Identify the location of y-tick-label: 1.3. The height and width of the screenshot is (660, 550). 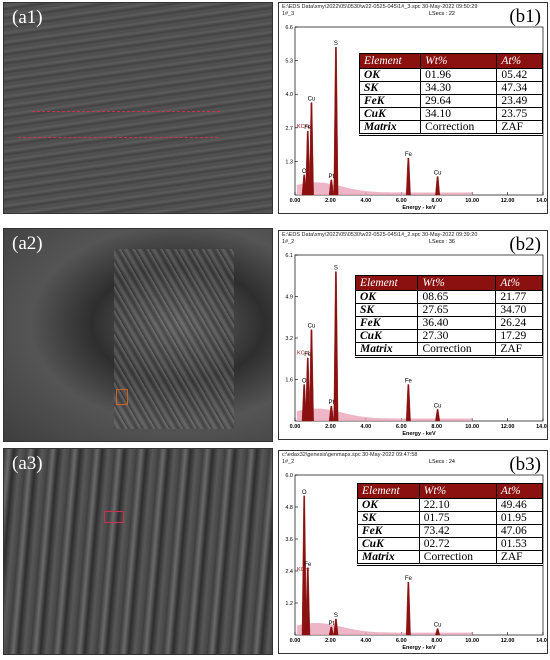
(289, 162).